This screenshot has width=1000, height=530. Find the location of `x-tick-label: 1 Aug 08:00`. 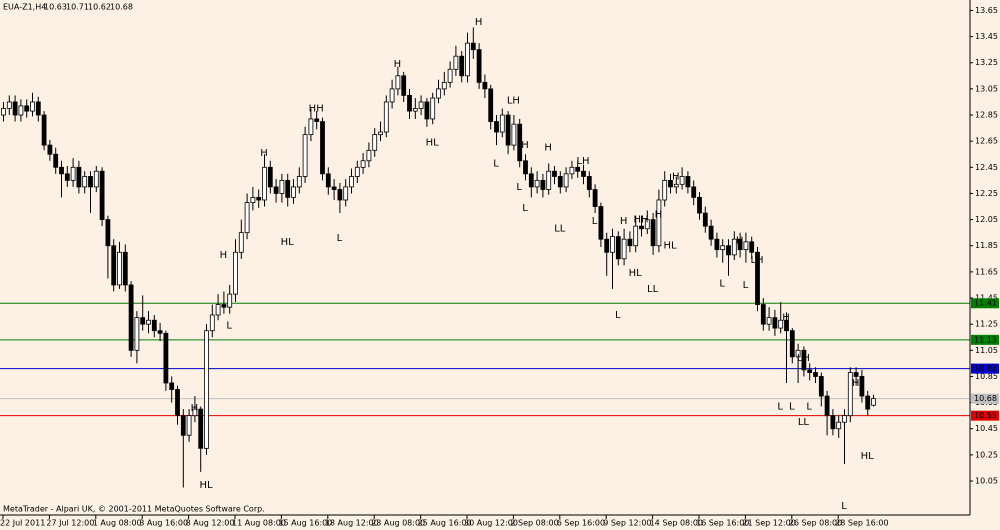

x-tick-label: 1 Aug 08:00 is located at coordinates (117, 523).